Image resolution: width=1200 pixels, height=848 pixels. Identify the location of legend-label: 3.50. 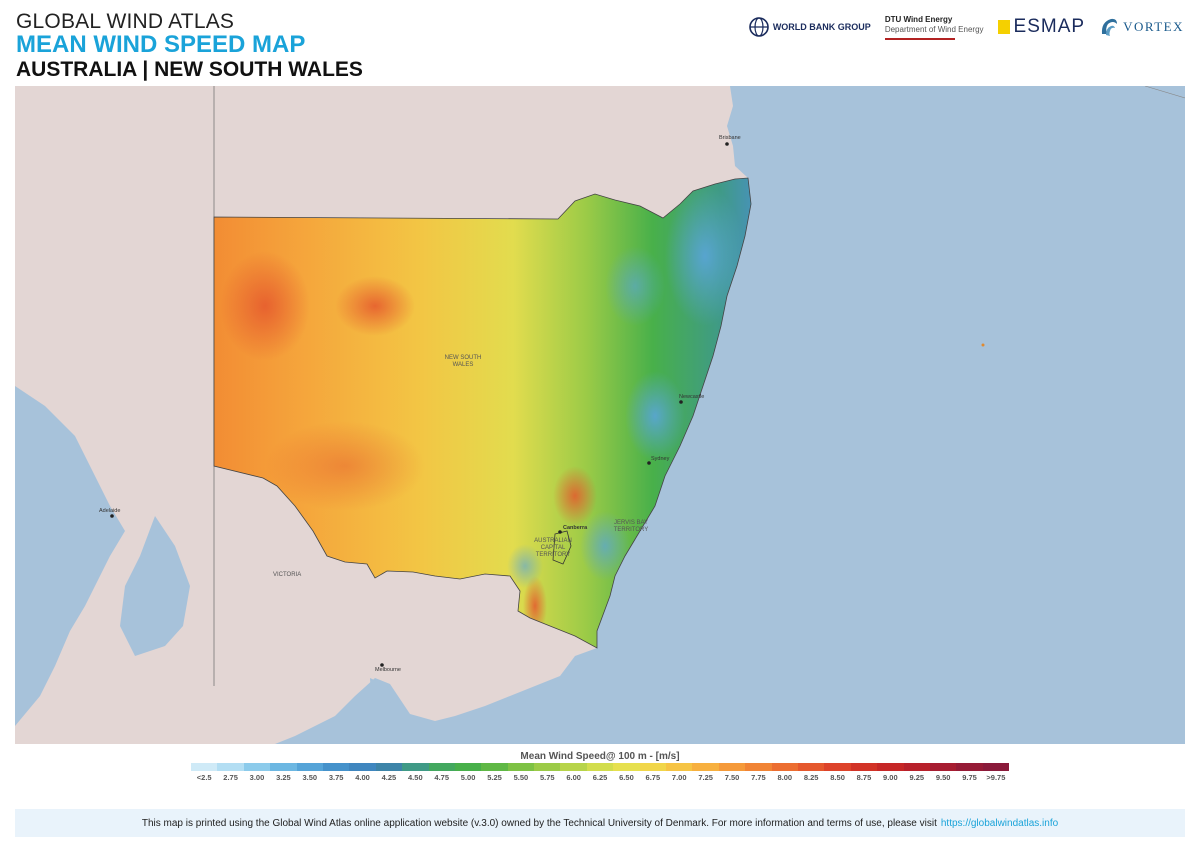
(310, 777).